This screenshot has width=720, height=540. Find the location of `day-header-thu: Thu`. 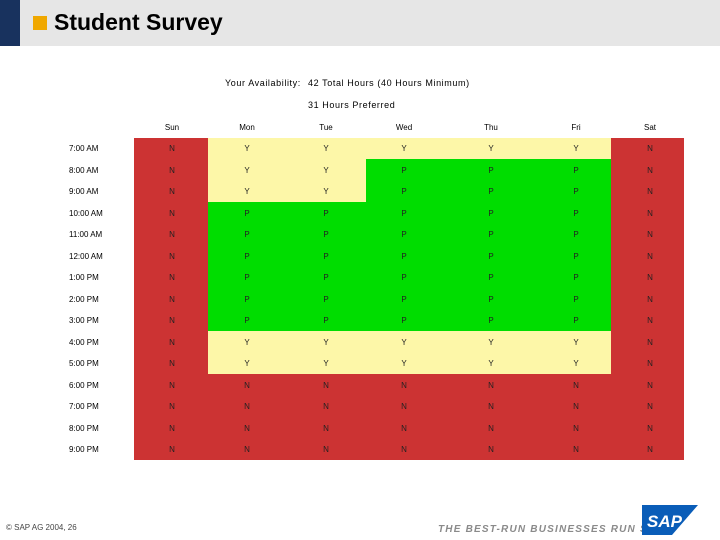

day-header-thu: Thu is located at coordinates (491, 127).